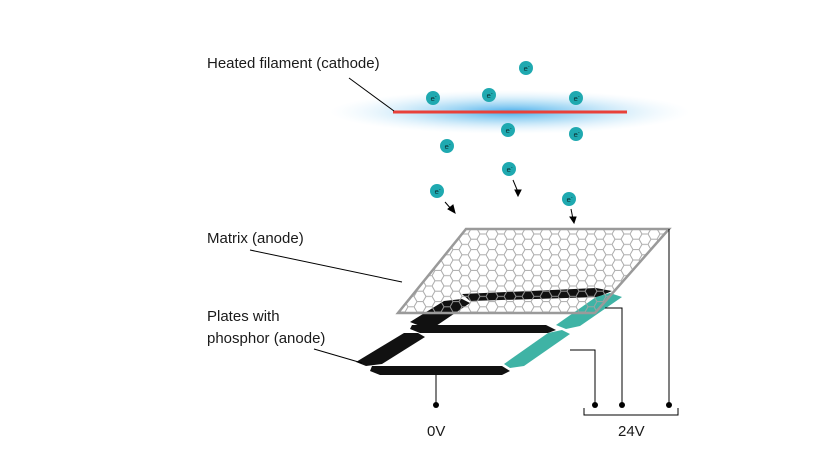  Describe the element at coordinates (255, 238) in the screenshot. I see `matrix-label: Matrix (anode)` at that location.